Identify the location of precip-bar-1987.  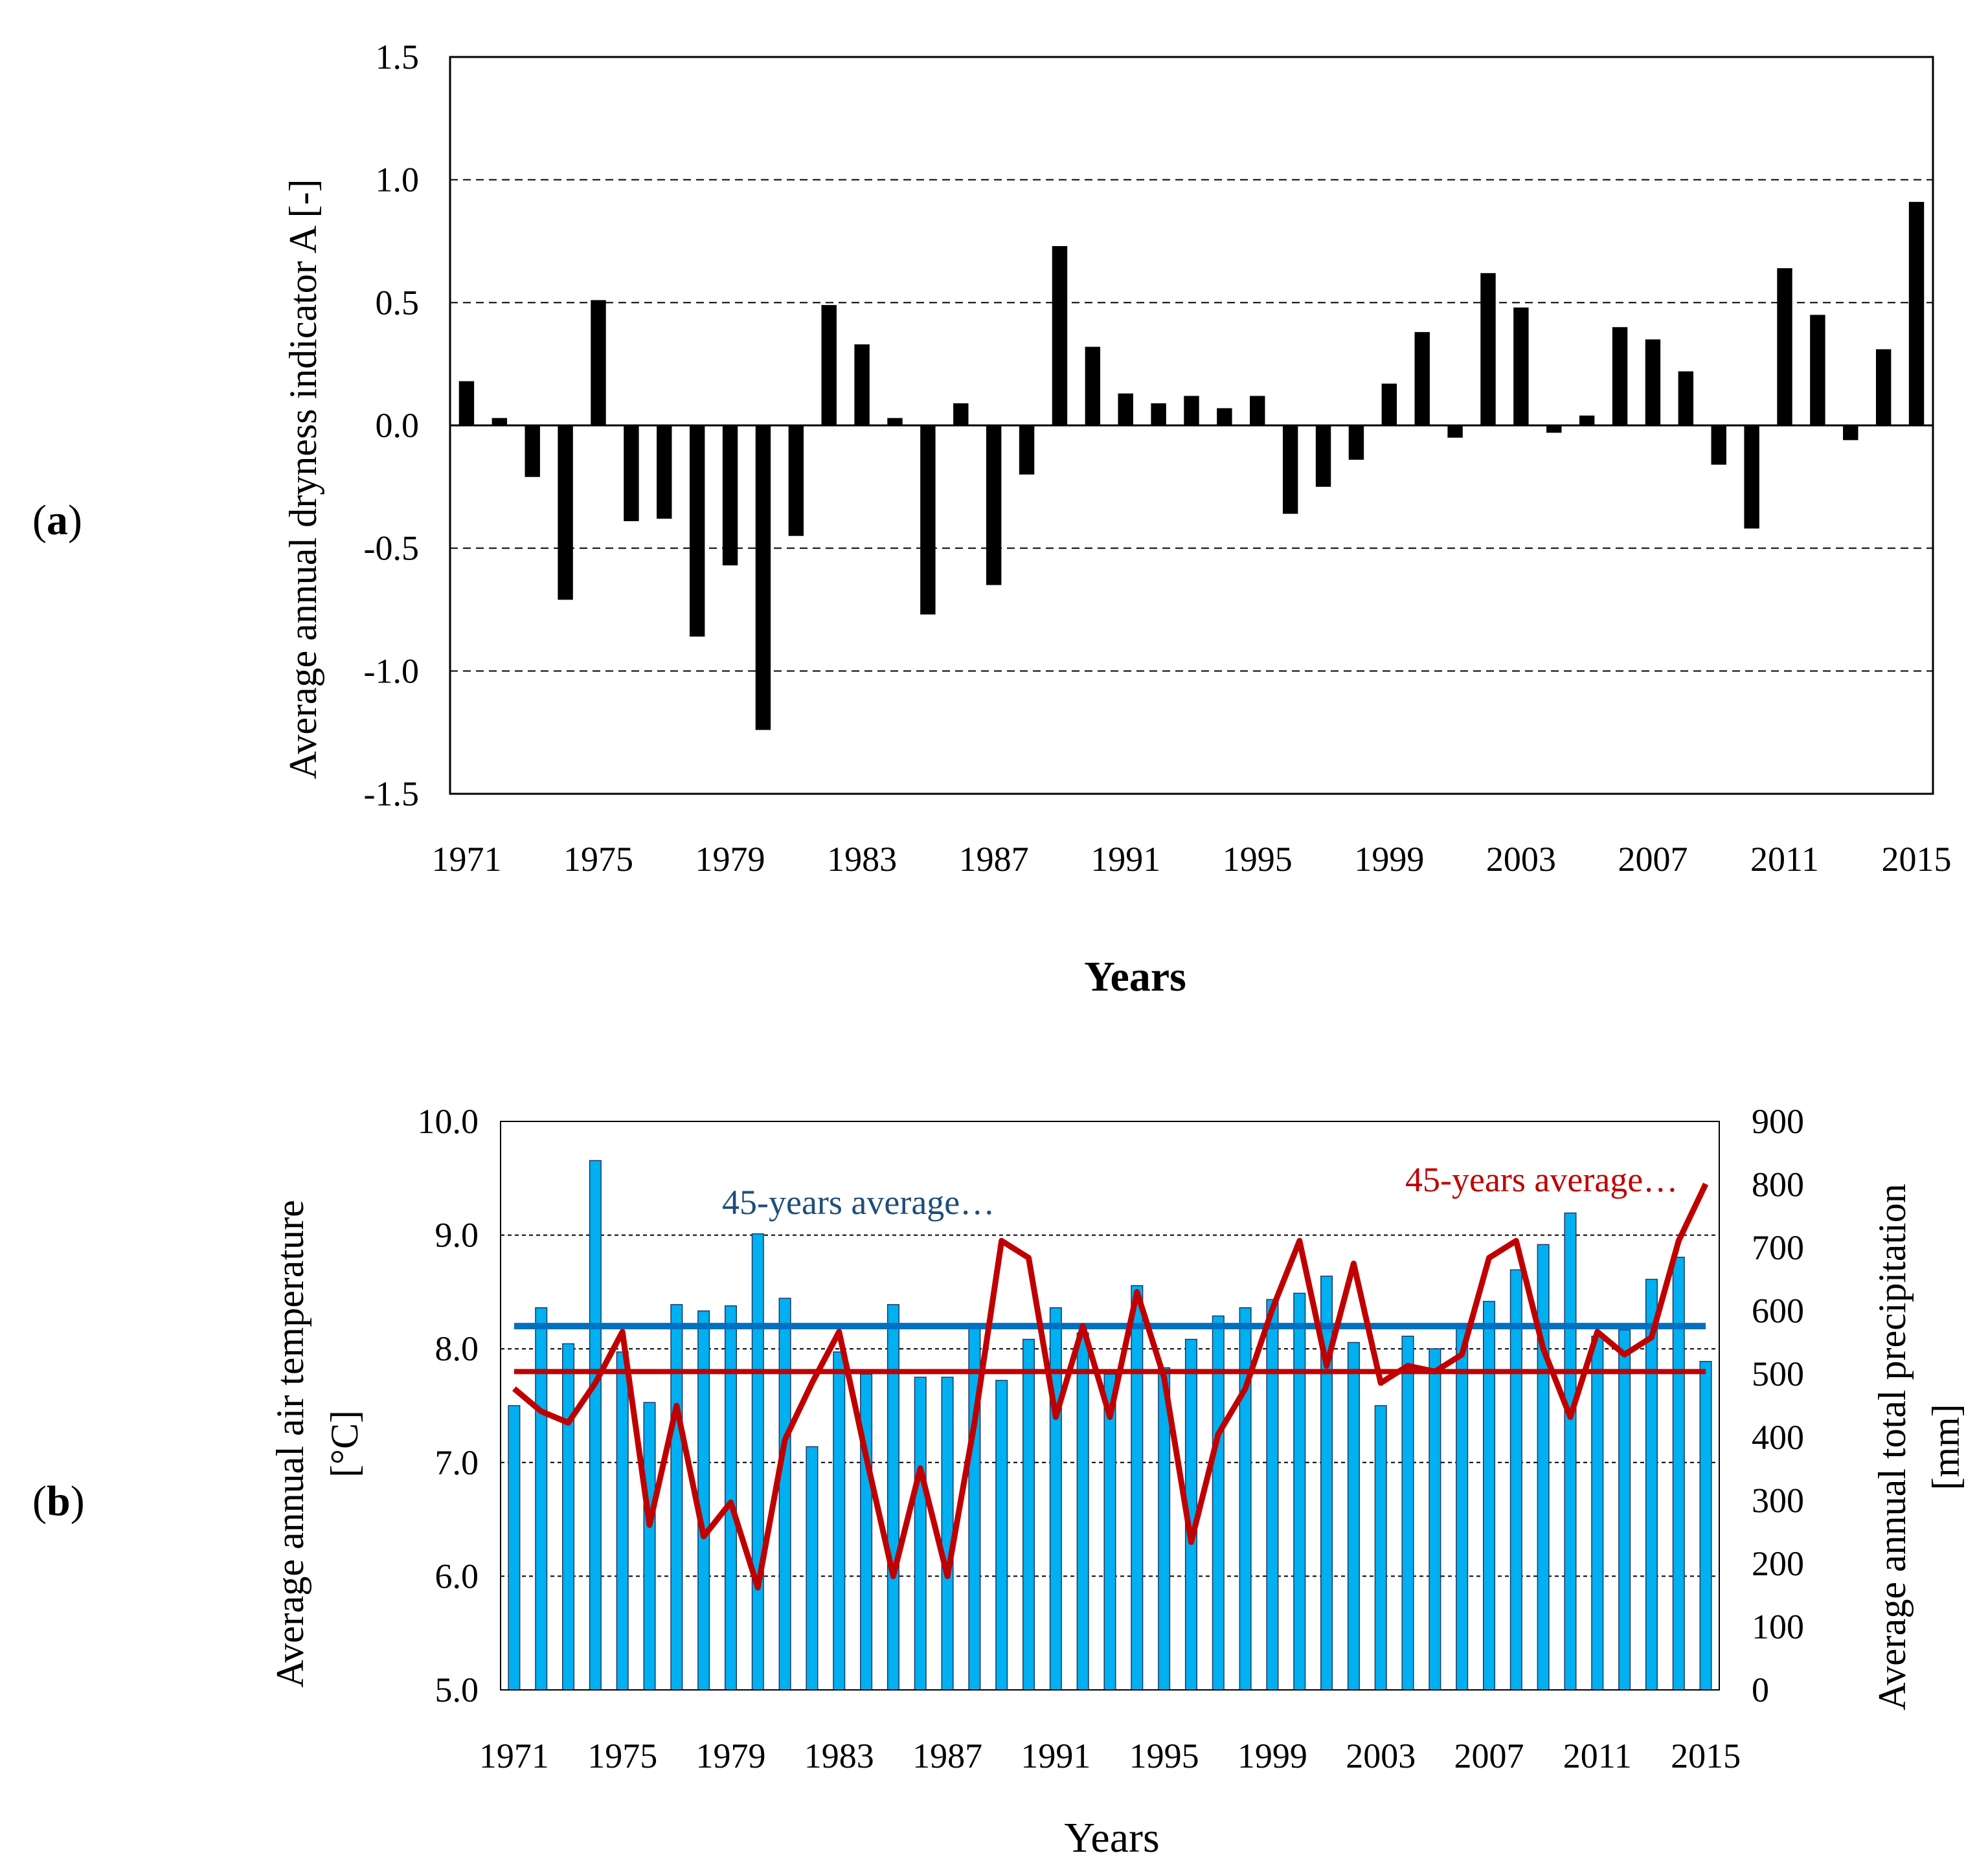
(948, 1534).